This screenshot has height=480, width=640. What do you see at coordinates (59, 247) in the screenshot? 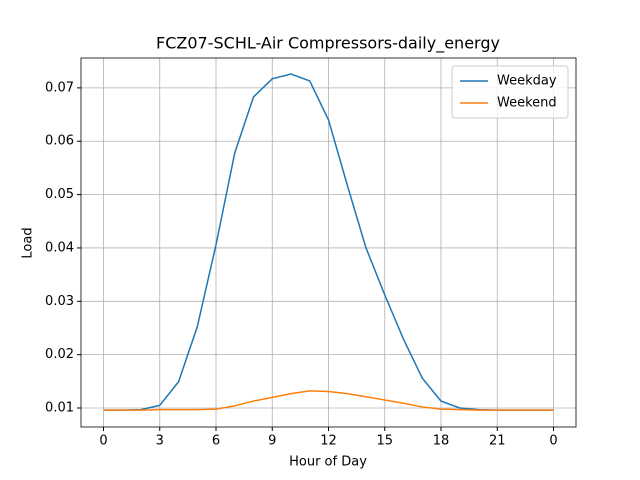
I see `y-tick-label: 0.04` at bounding box center [59, 247].